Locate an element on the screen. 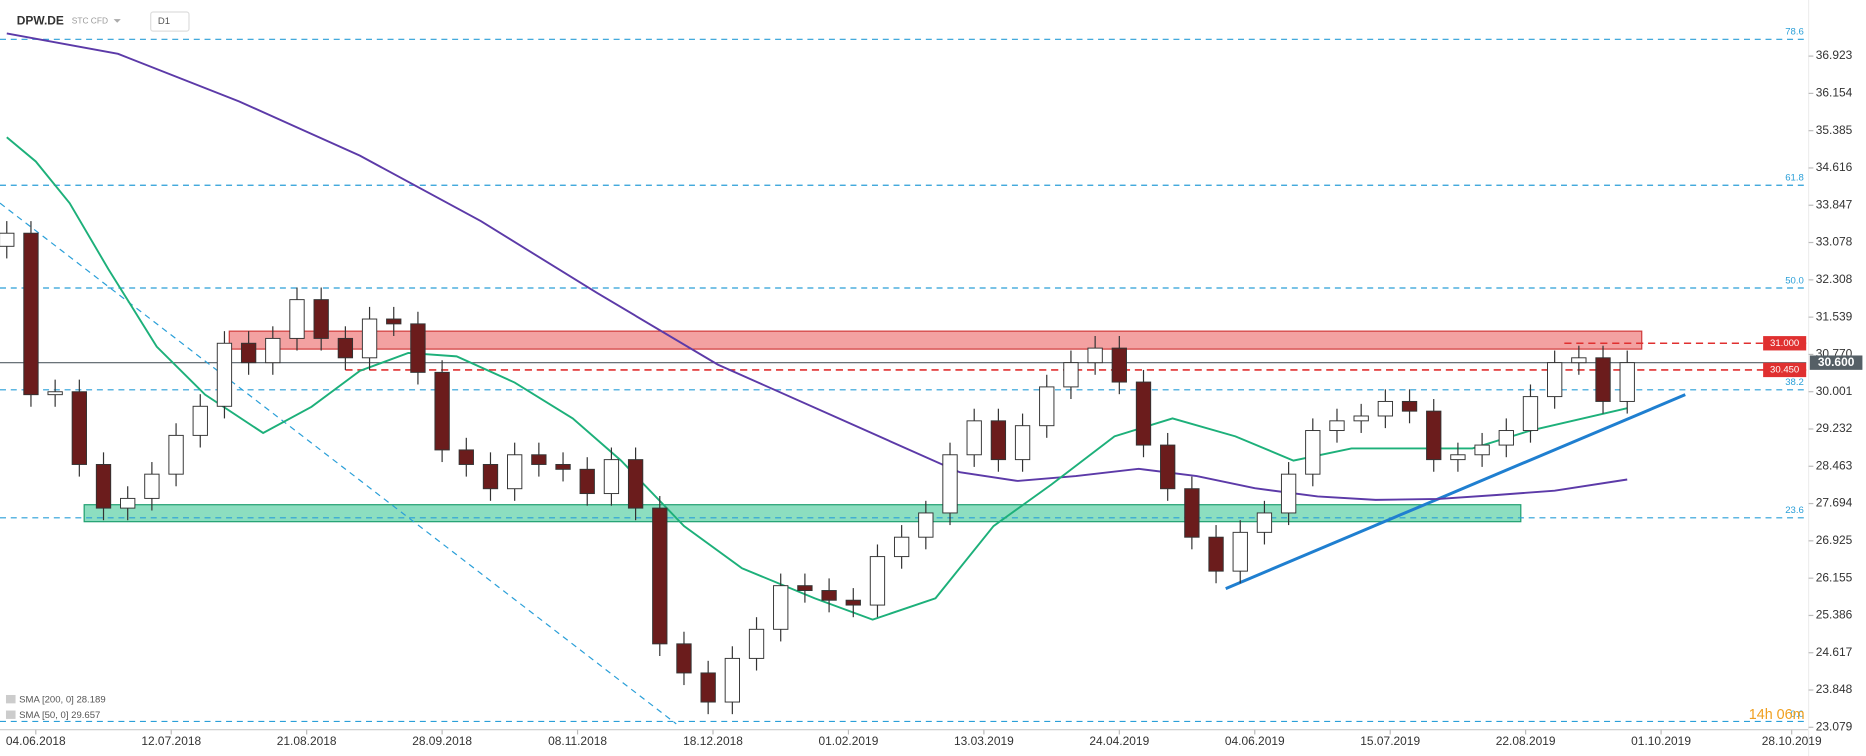 This screenshot has width=1866, height=756. y-tick-label: 29.232 is located at coordinates (1834, 428).